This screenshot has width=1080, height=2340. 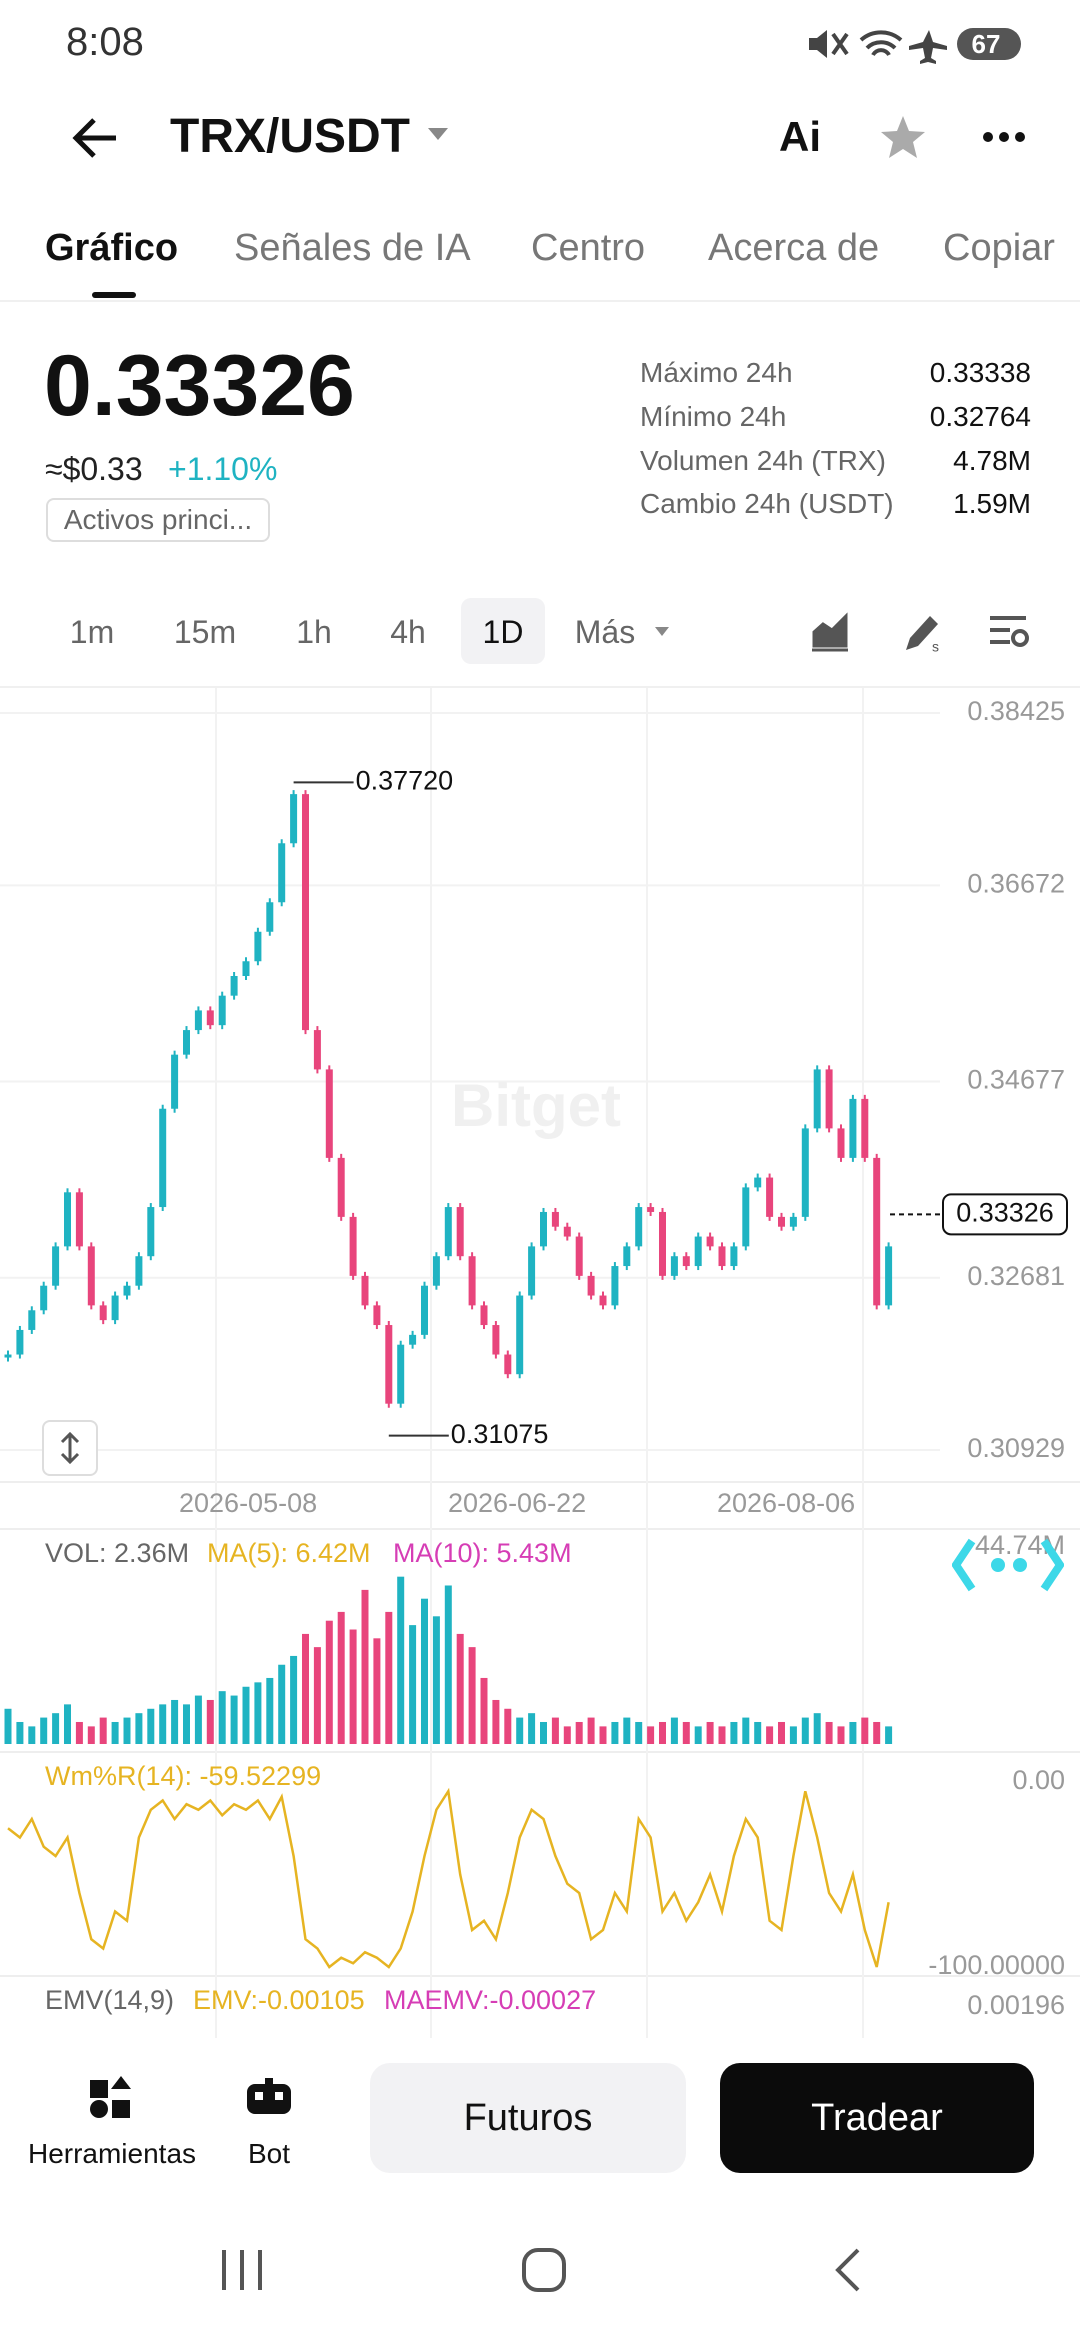 What do you see at coordinates (800, 136) in the screenshot?
I see `ai-button: Ai` at bounding box center [800, 136].